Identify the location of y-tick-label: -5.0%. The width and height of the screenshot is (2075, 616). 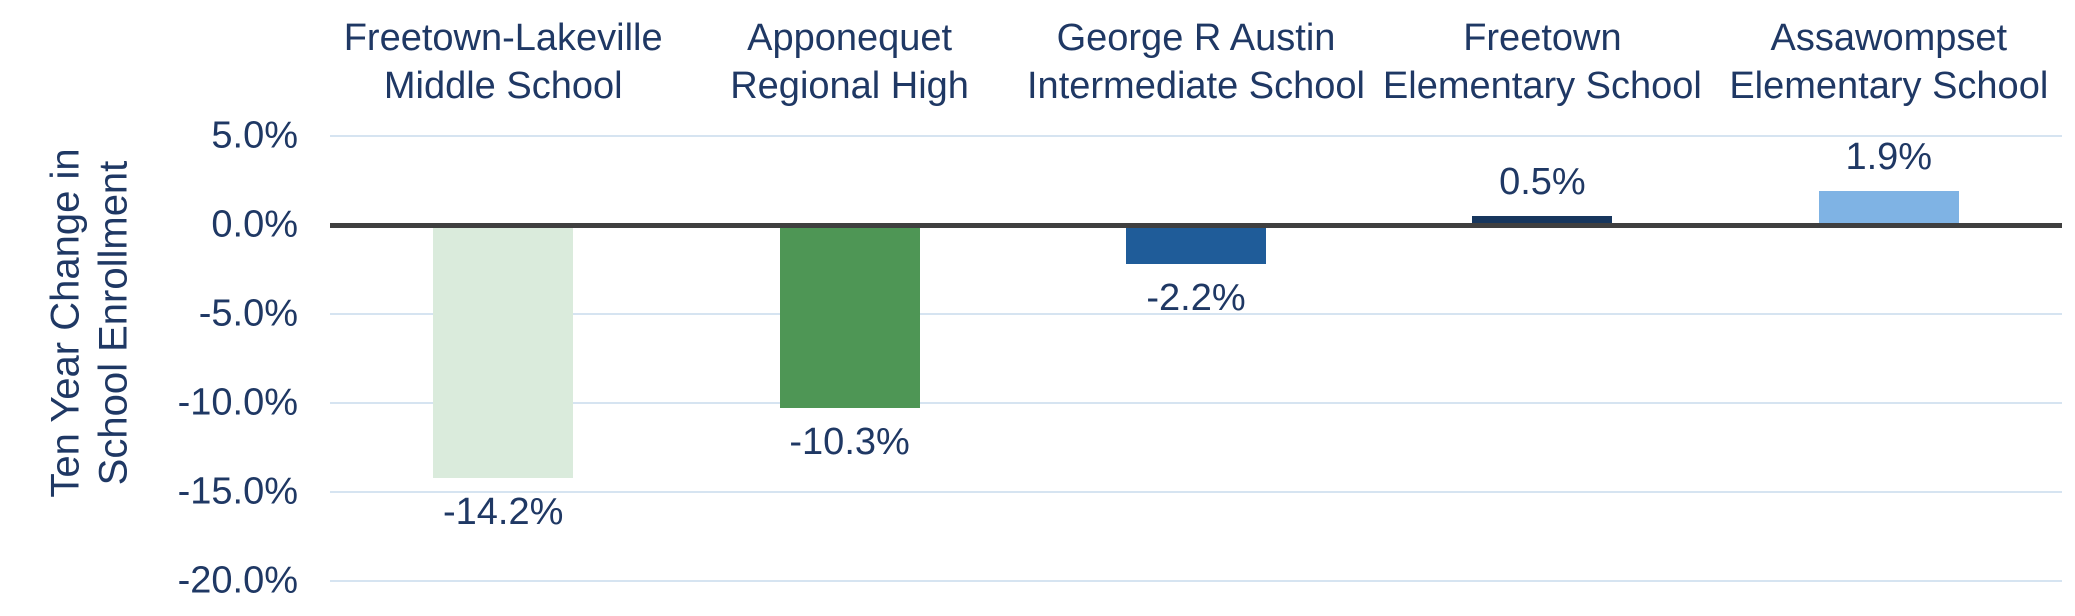
(248, 313).